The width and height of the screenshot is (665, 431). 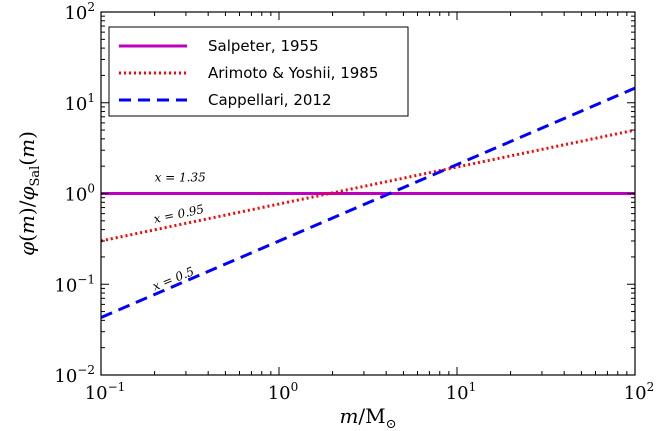 I want to click on x-tick-label: 10⁻¹, so click(x=105, y=392).